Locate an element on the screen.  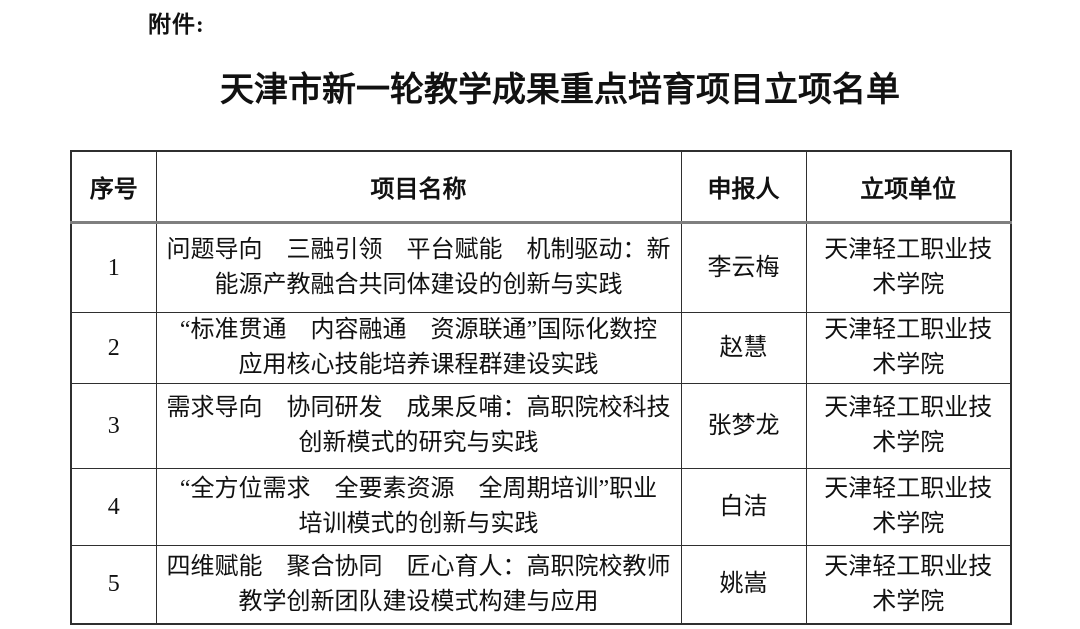
project-name-text: “标准贯通 内容融通 资源联通”国际化数控 应用核心技能培养课程群建设实践 is located at coordinates (418, 347).